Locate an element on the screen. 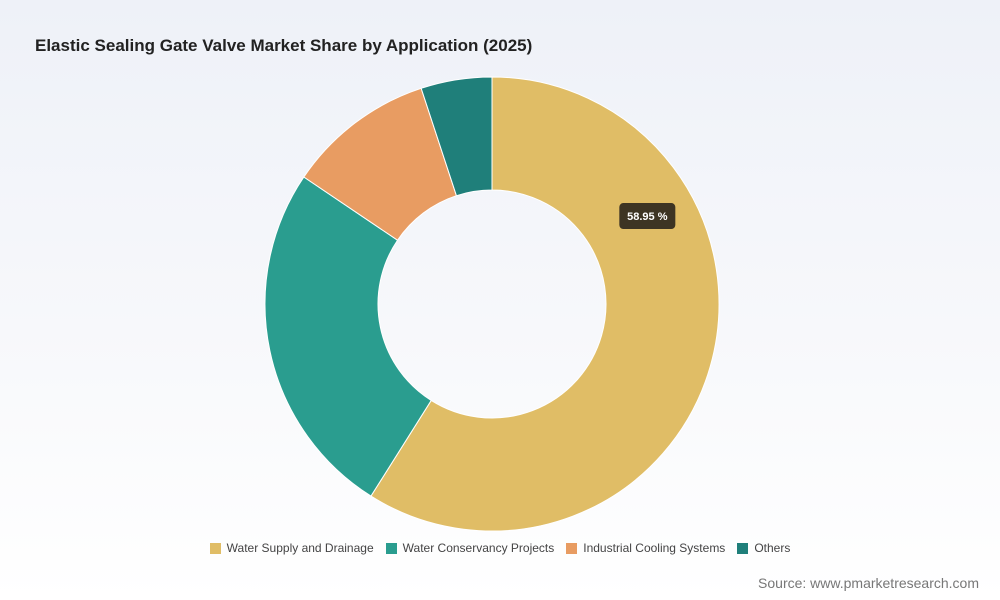 The image size is (1000, 600). legend-item-4: Others is located at coordinates (763, 548).